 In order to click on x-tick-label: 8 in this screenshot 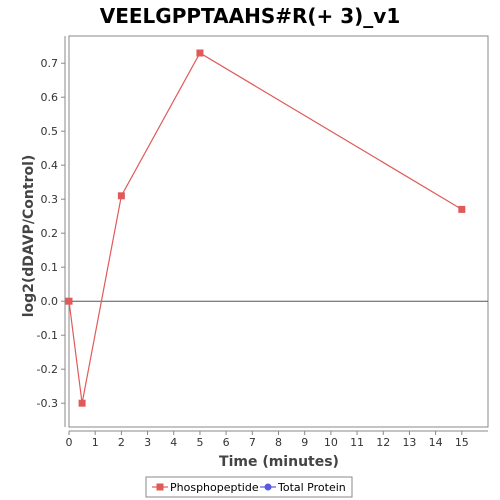, I will do `click(278, 442)`.